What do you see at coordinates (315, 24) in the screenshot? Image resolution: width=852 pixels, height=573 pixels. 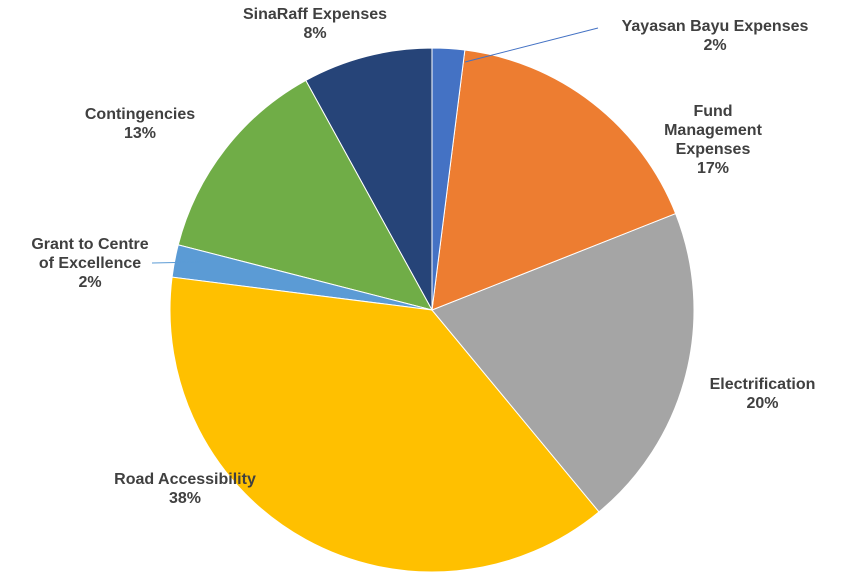 I see `slice-label: SinaRaff Expenses 8%` at bounding box center [315, 24].